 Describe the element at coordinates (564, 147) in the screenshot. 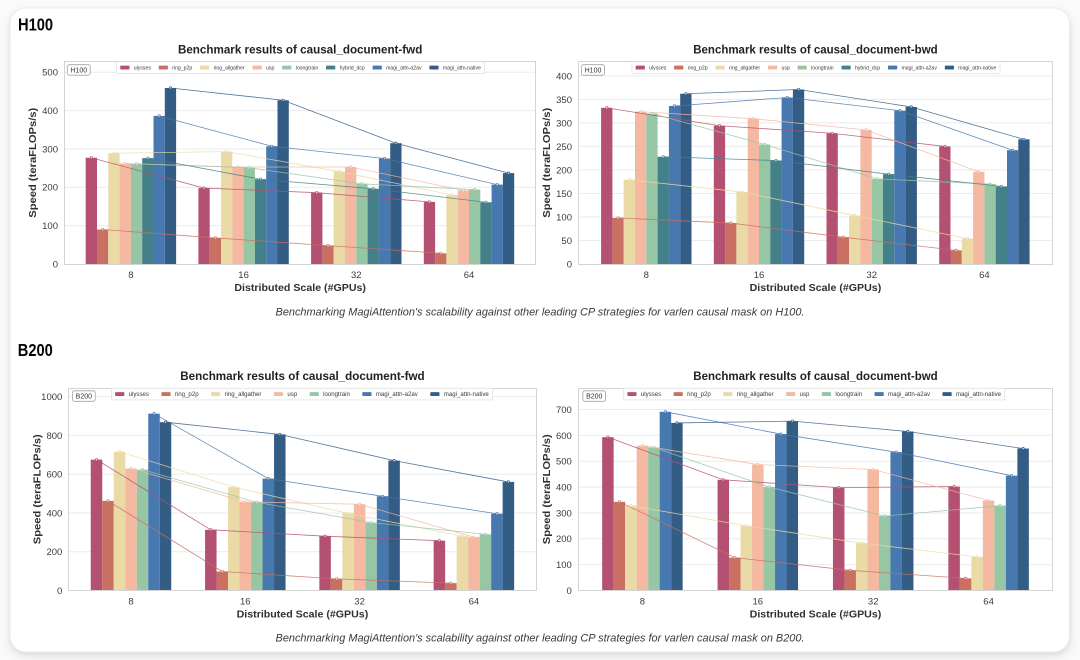

I see `svg-text: 250` at that location.